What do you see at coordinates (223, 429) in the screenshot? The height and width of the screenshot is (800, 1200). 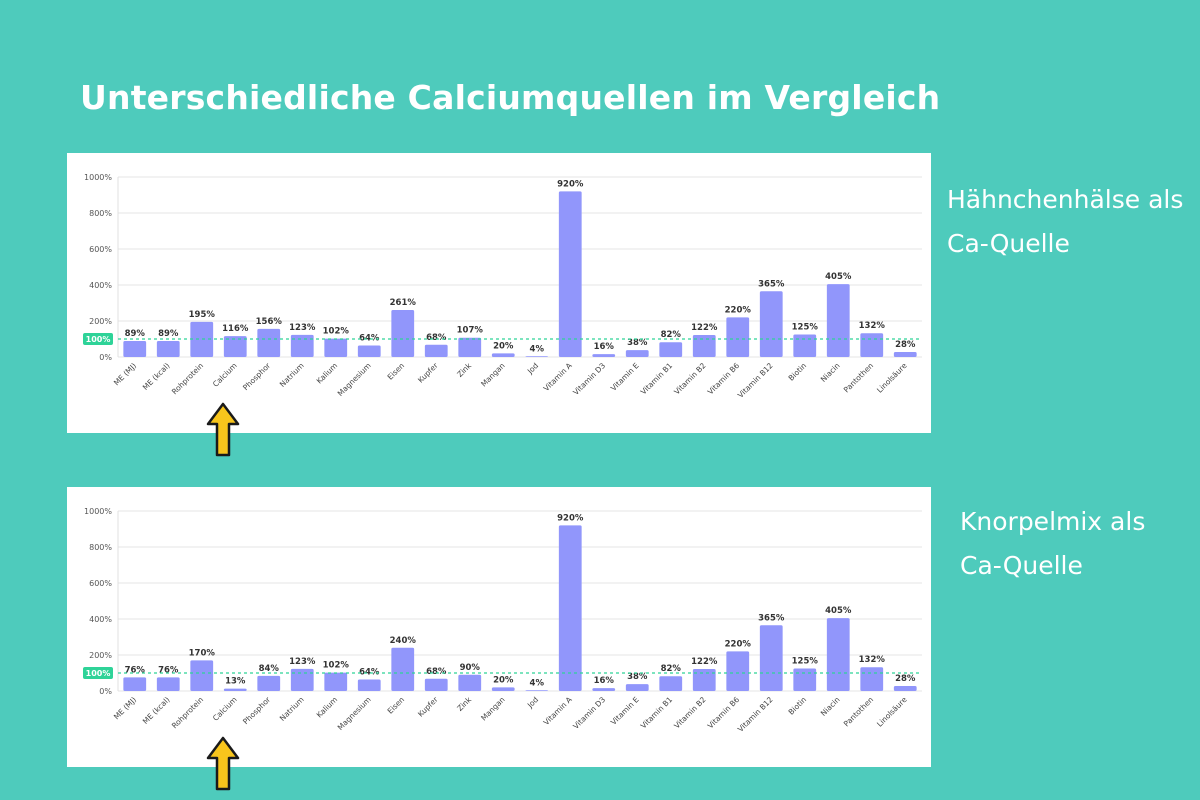 I see `arrow-up-icon` at bounding box center [223, 429].